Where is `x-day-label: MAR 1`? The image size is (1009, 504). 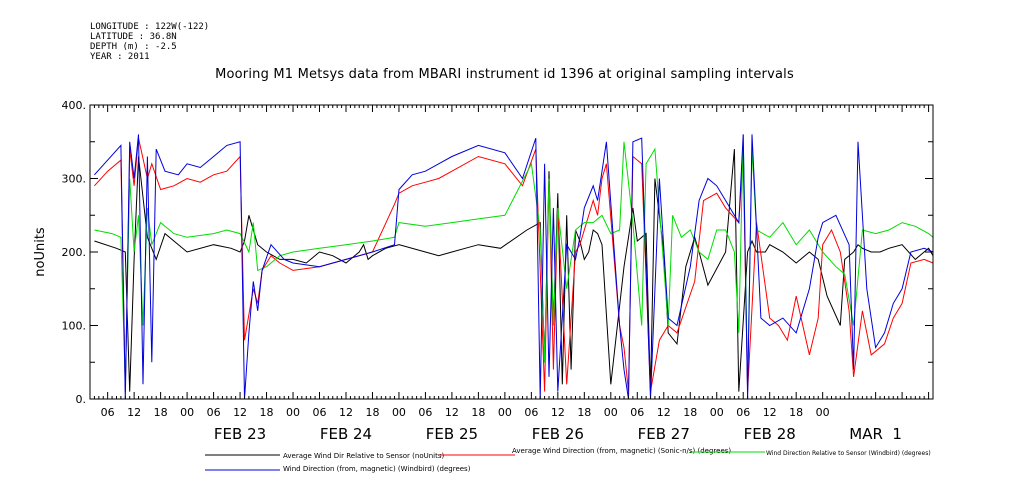 x-day-label: MAR 1 is located at coordinates (875, 434).